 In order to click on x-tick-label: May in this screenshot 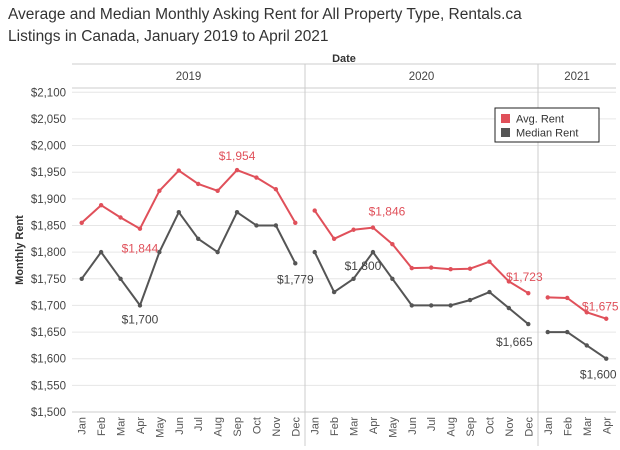, I will do `click(393, 427)`.